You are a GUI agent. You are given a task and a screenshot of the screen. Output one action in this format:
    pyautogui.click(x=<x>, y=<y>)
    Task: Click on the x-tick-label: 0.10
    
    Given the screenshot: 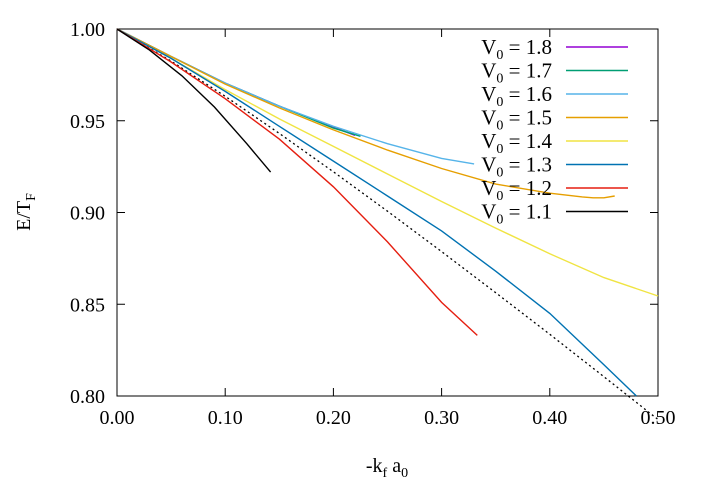 What is the action you would take?
    pyautogui.click(x=225, y=418)
    